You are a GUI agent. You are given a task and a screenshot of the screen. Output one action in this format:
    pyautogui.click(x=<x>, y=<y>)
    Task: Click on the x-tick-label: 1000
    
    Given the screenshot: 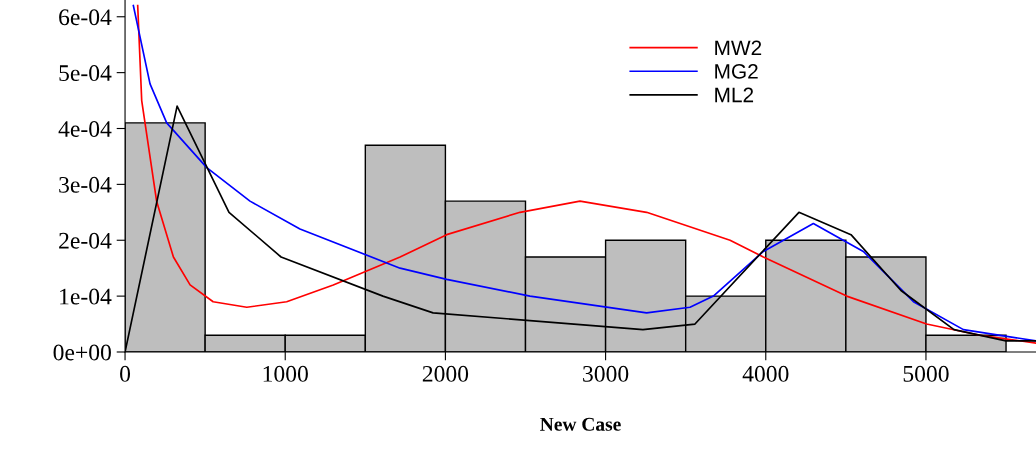 What is the action you would take?
    pyautogui.click(x=285, y=373)
    